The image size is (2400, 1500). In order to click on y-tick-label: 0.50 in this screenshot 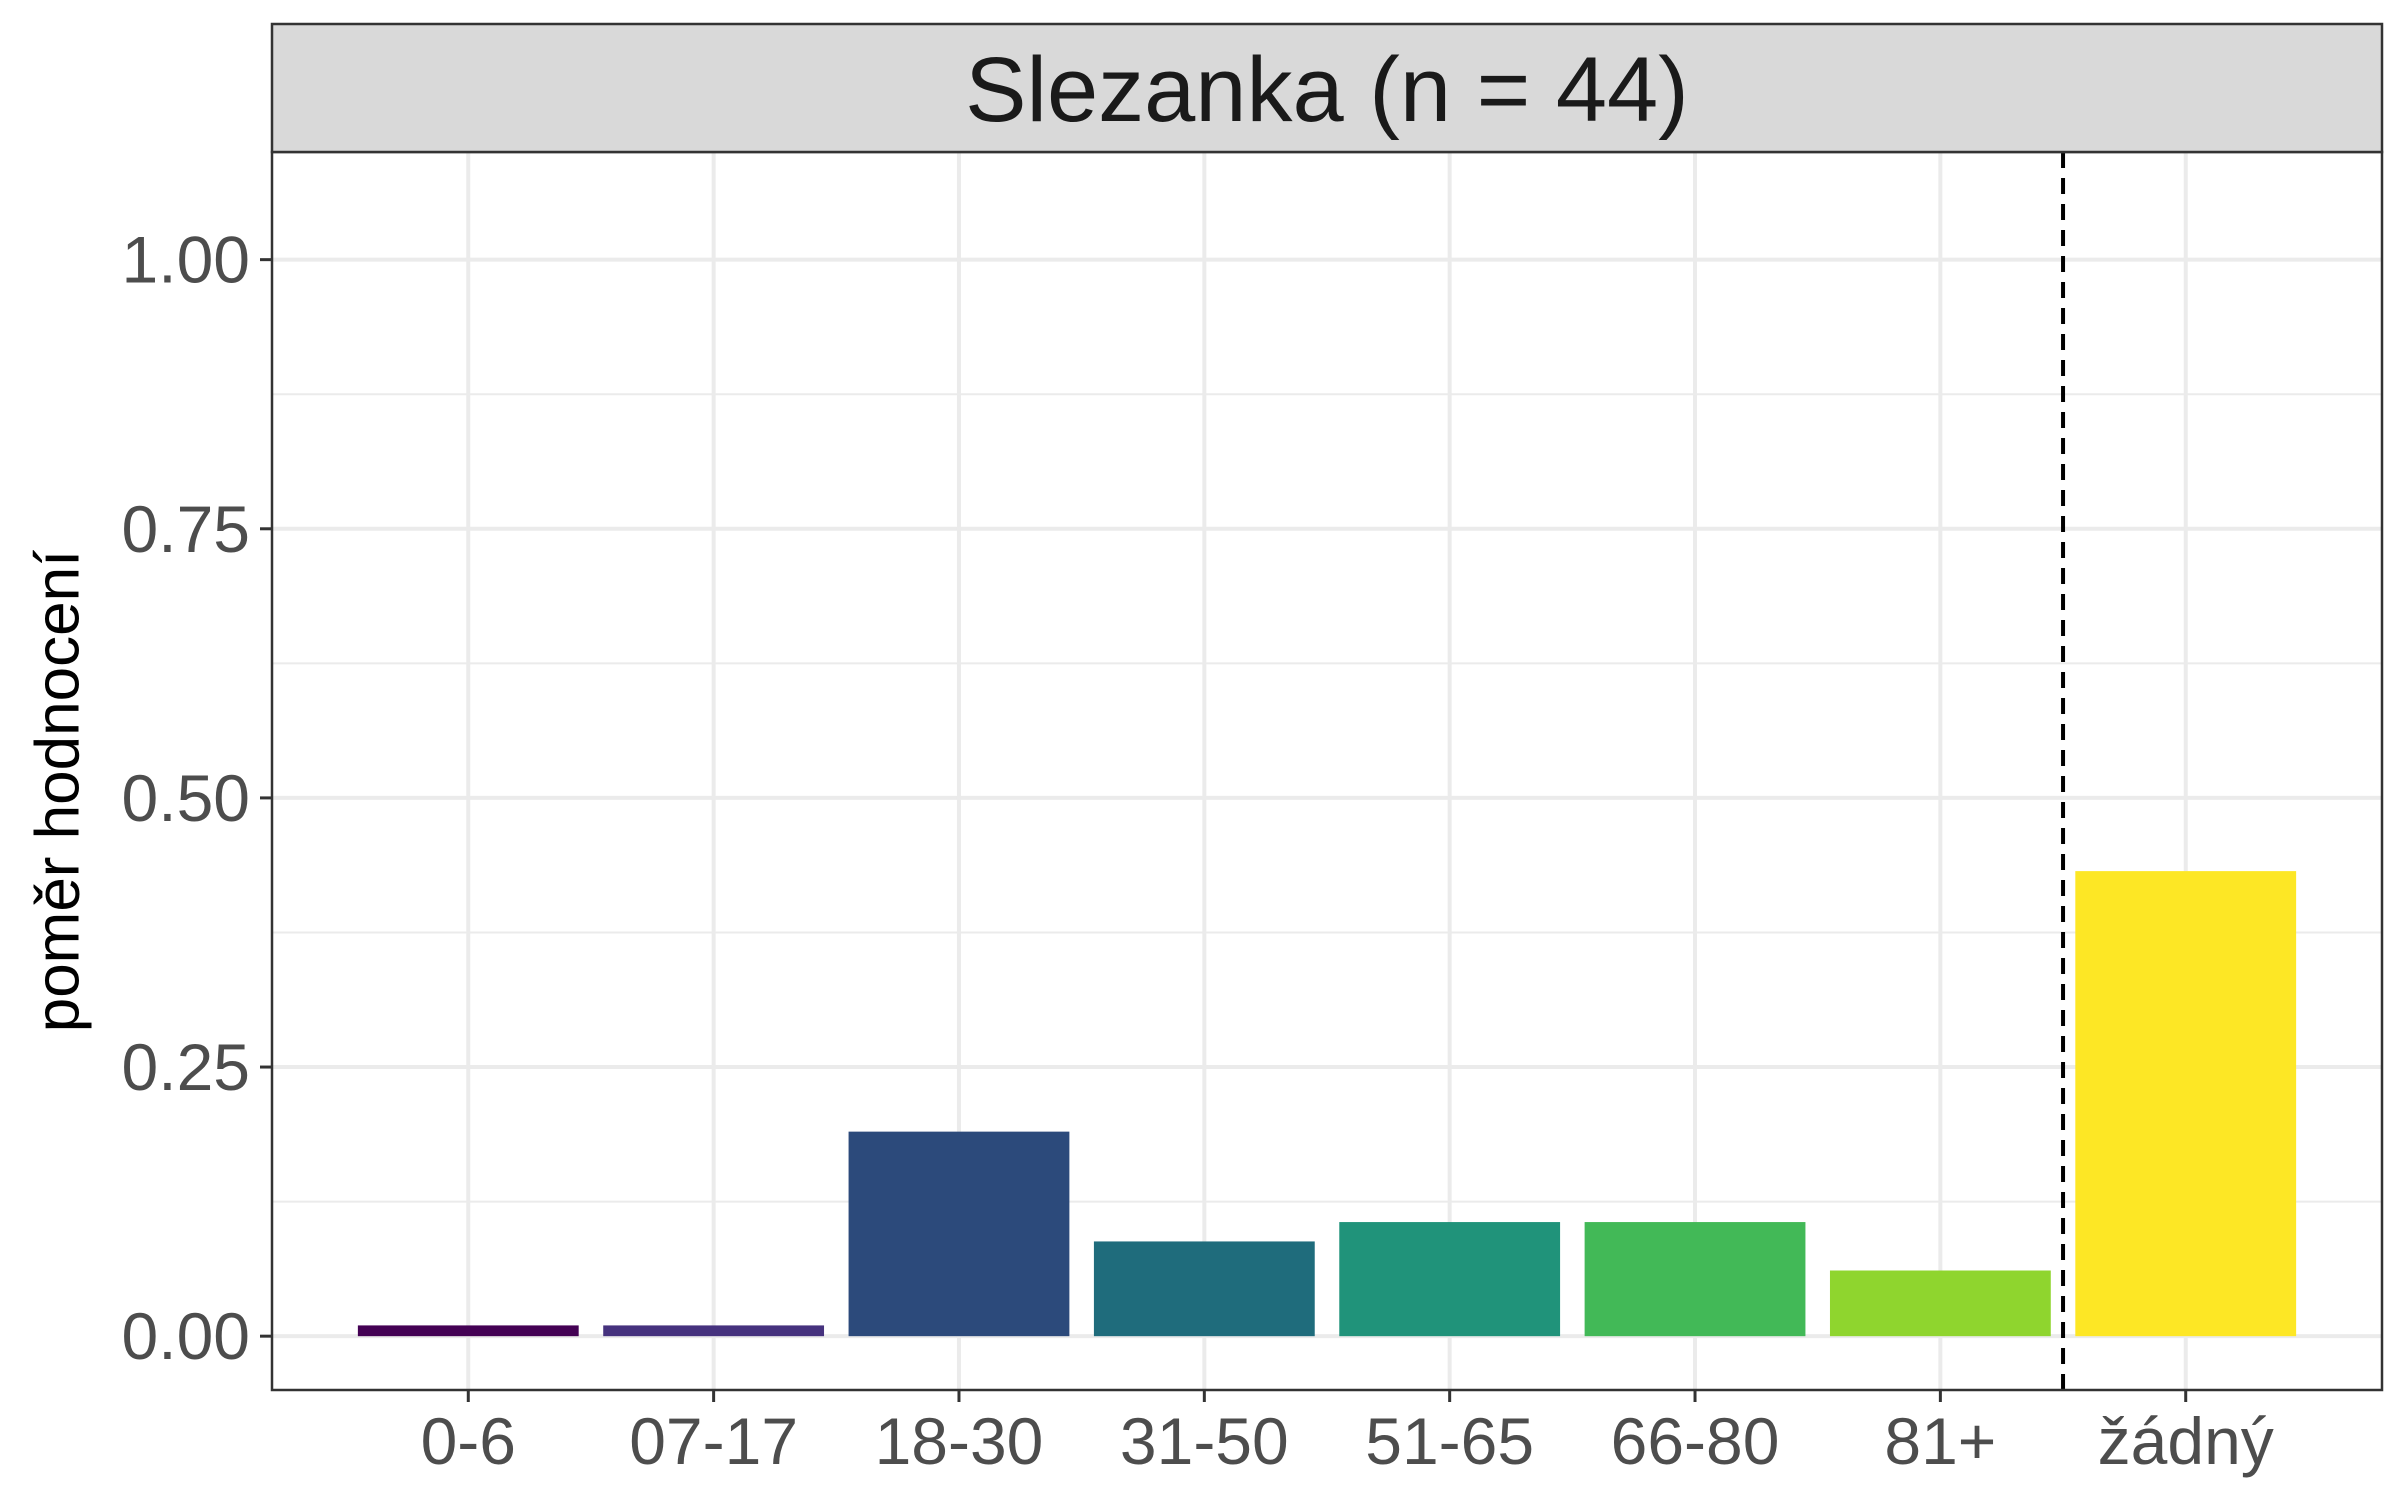, I will do `click(186, 798)`.